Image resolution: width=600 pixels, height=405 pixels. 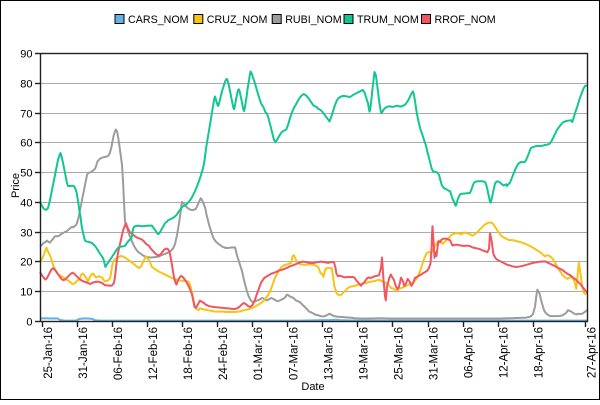 I want to click on svg-text: 25-Mar-16, so click(x=399, y=353).